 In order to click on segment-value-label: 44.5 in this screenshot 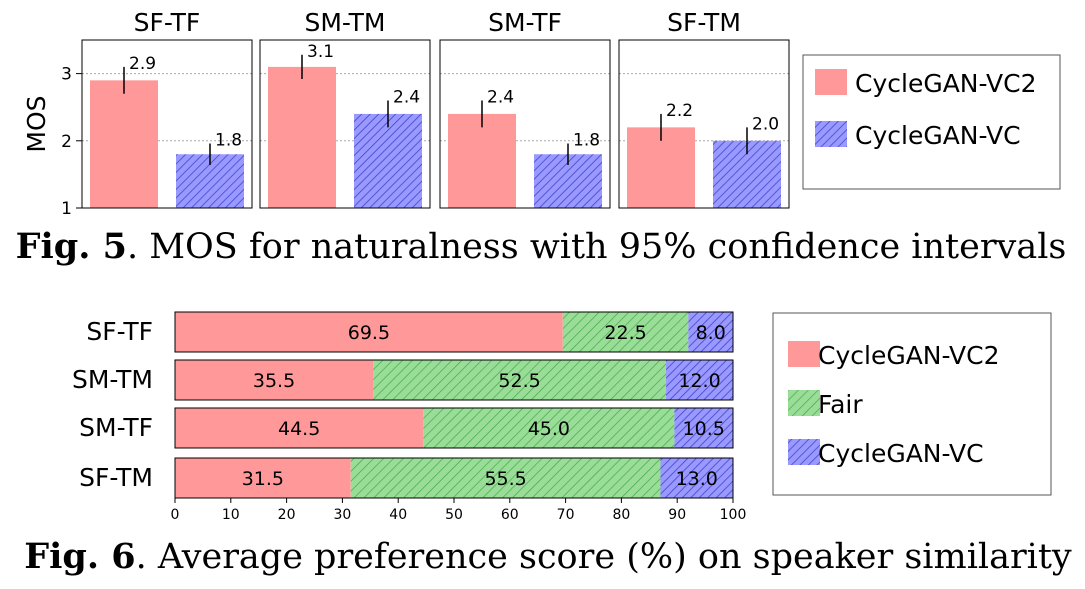, I will do `click(299, 429)`.